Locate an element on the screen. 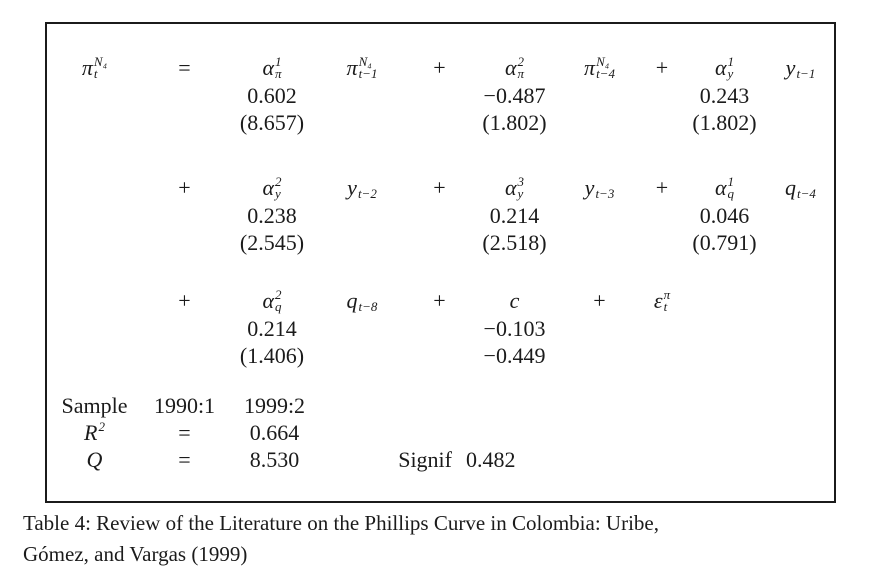 The width and height of the screenshot is (880, 581). eq-variable-scripts: t−1 is located at coordinates (805, 68).